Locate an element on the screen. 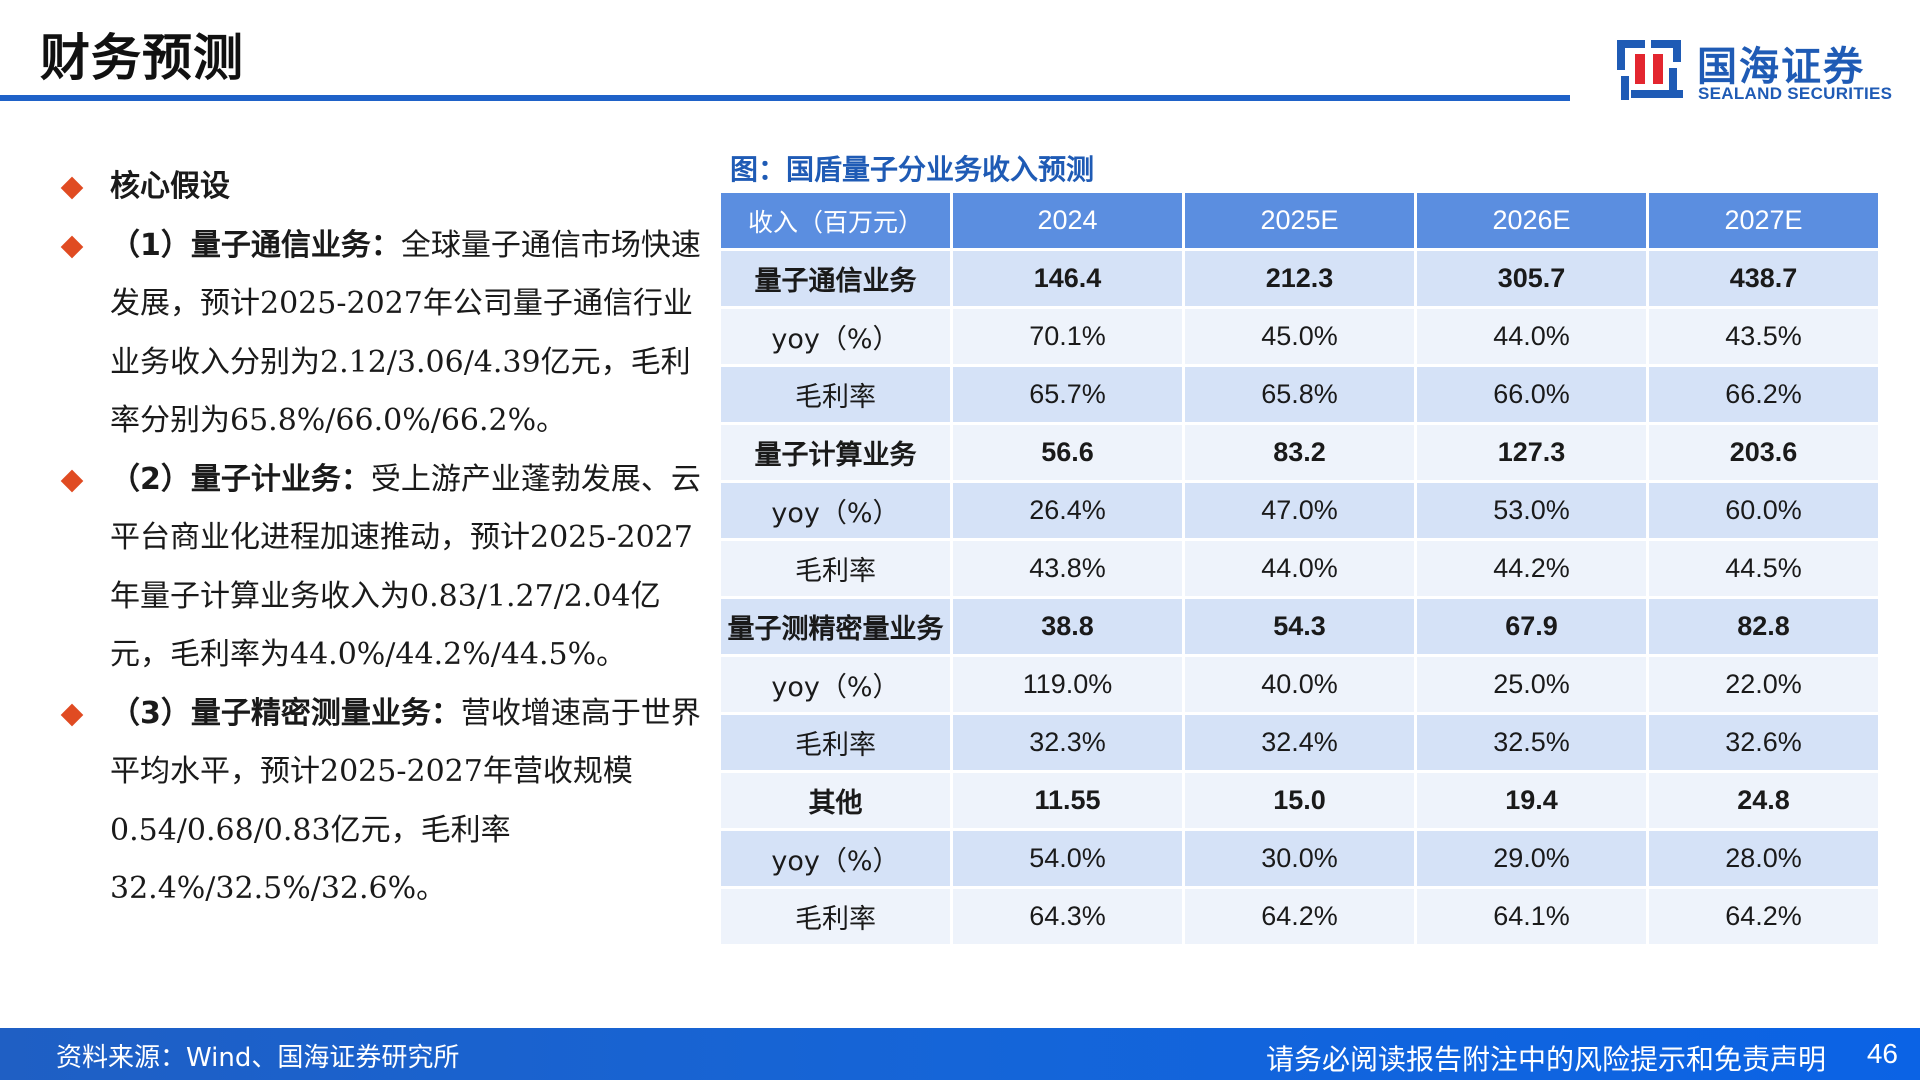  table-row: 其他 11.55 15.0 19.4 24.8 is located at coordinates (1299, 800).